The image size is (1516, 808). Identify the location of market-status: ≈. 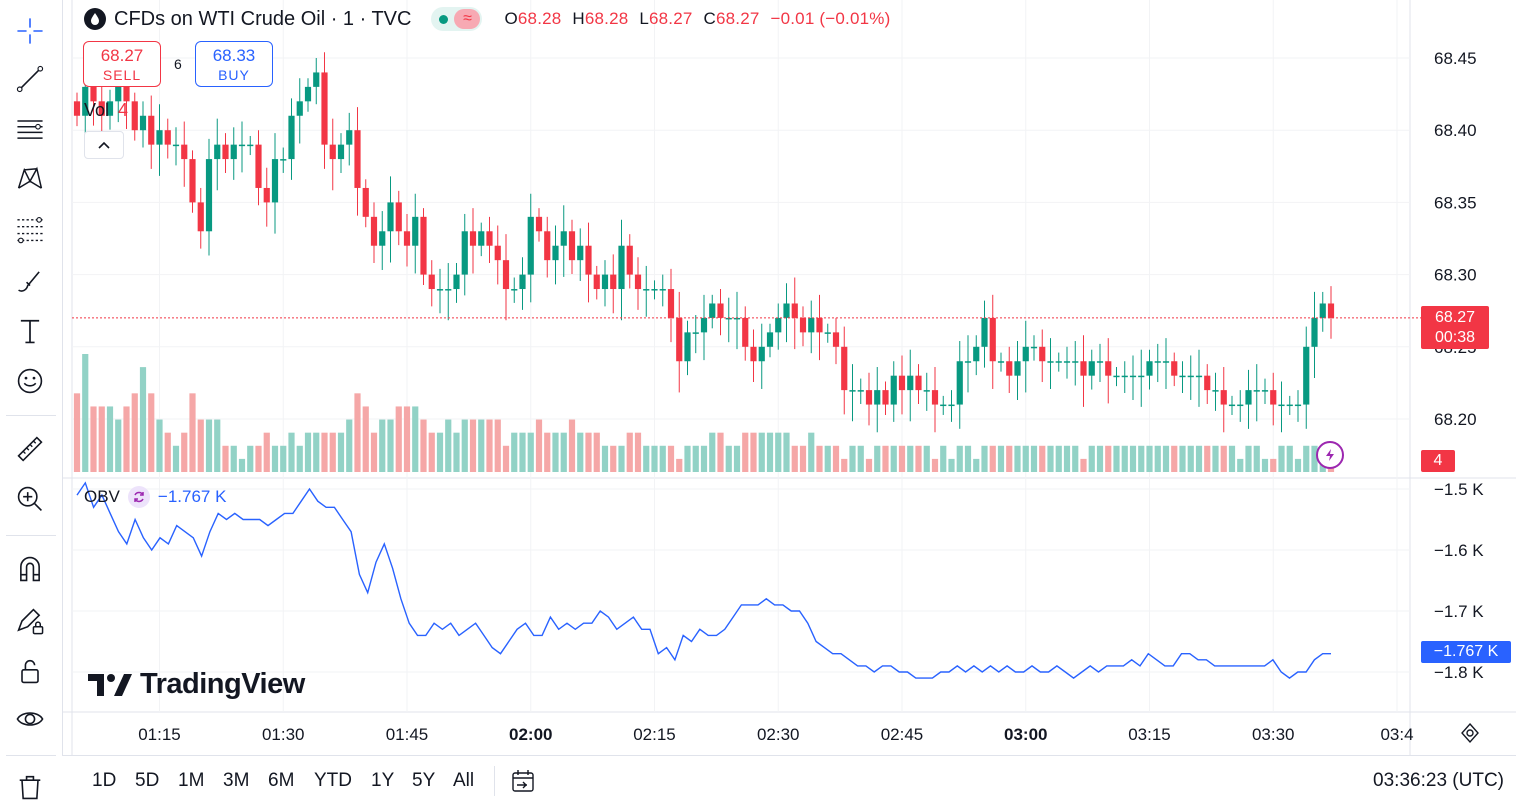
(457, 19).